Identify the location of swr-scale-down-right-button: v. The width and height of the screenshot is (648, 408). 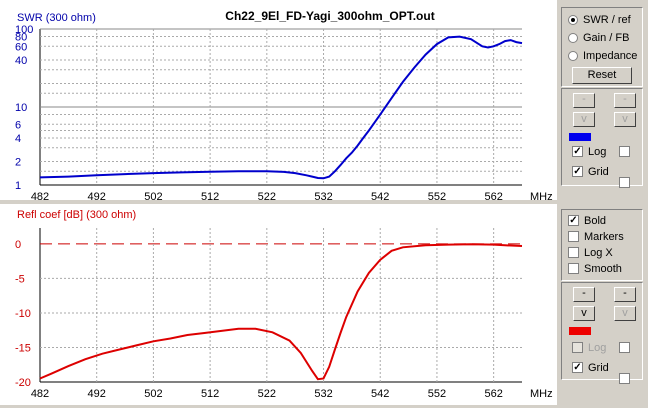
(625, 119).